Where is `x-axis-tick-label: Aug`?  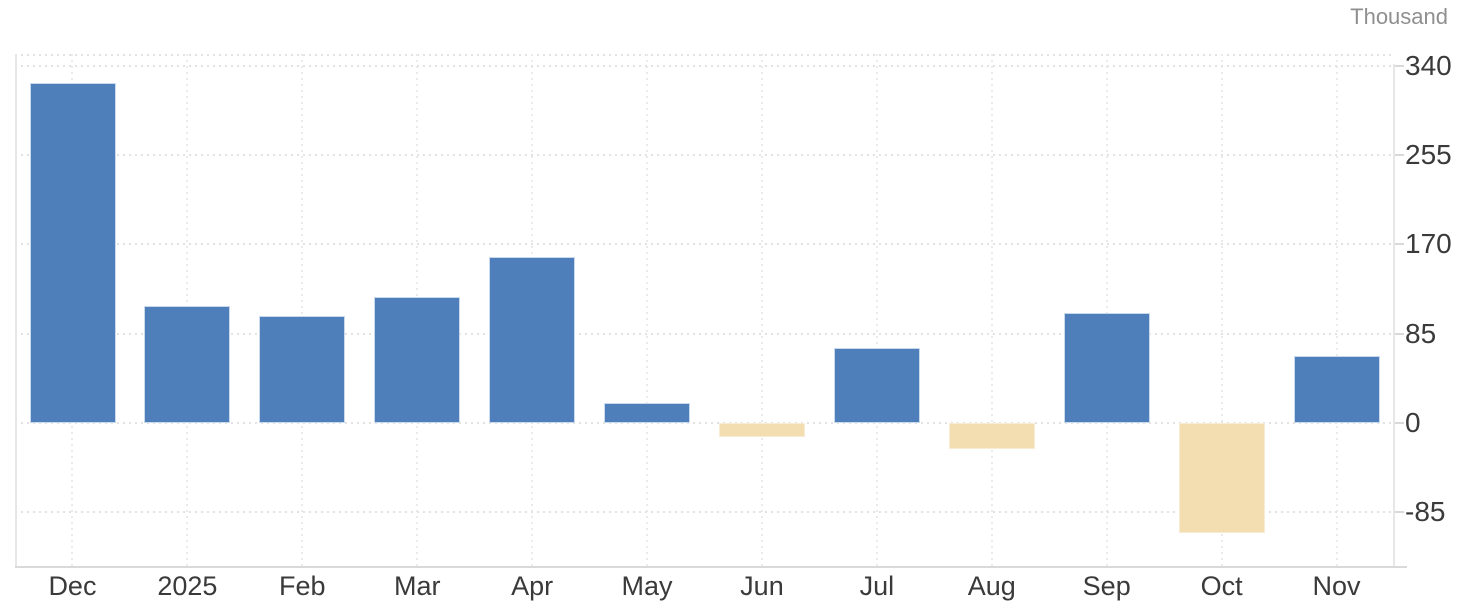
x-axis-tick-label: Aug is located at coordinates (991, 586).